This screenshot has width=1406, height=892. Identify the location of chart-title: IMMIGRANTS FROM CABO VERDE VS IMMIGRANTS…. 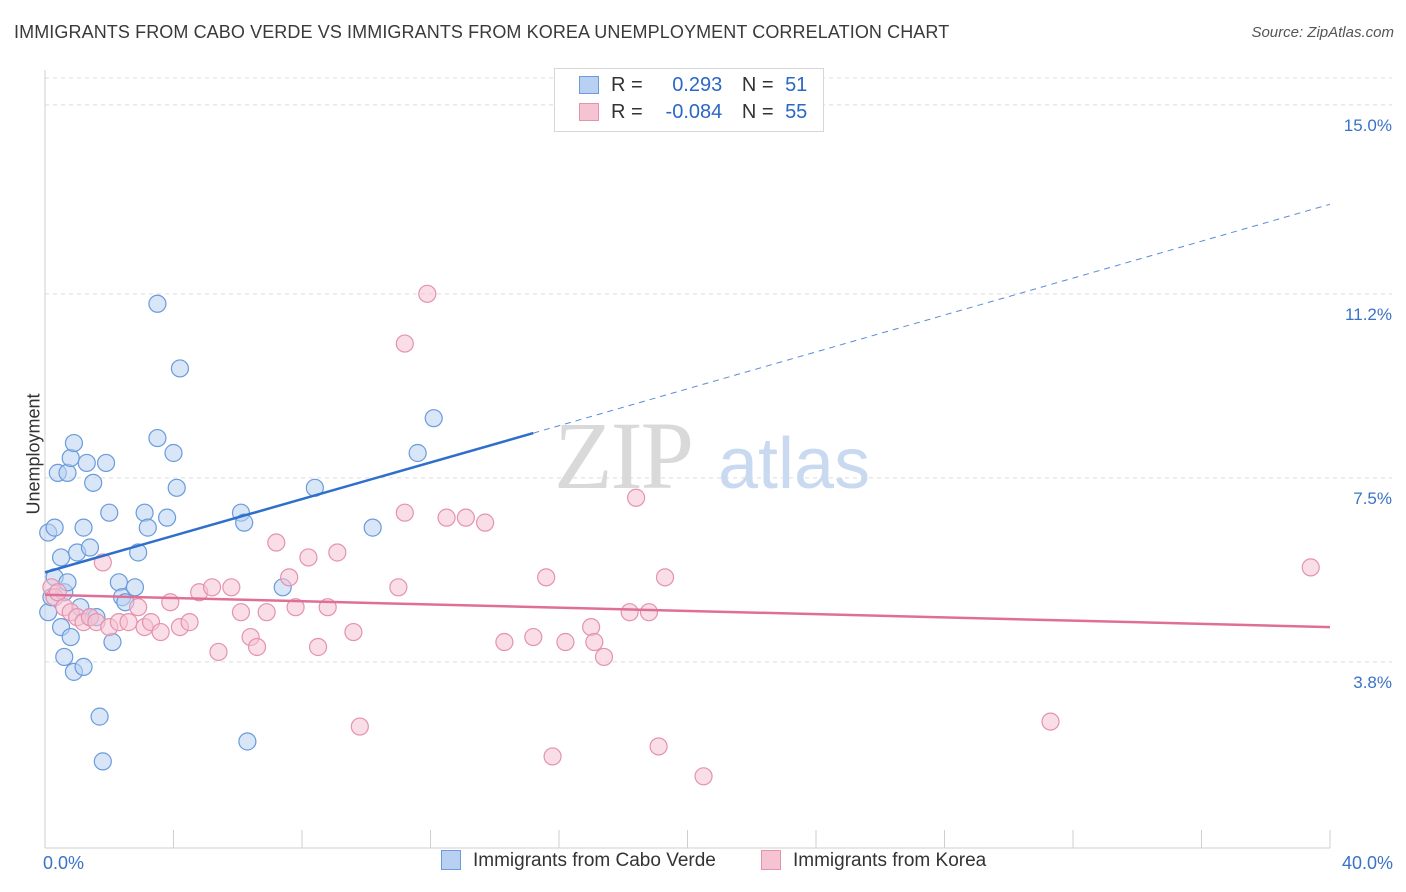
(482, 32).